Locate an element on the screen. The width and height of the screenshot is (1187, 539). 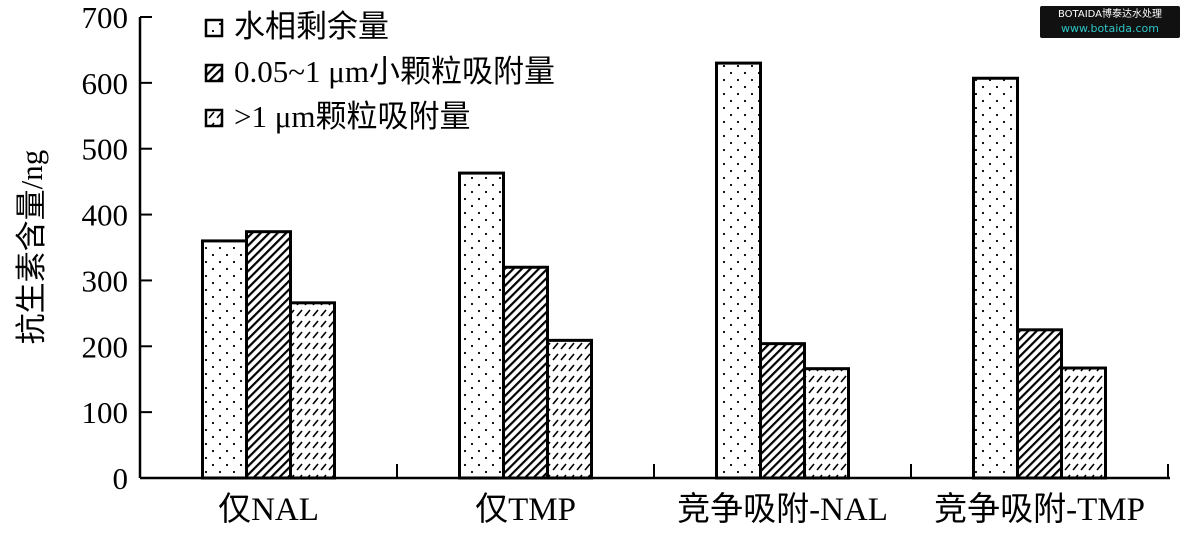
y-tick-label: 600 is located at coordinates (105, 83).